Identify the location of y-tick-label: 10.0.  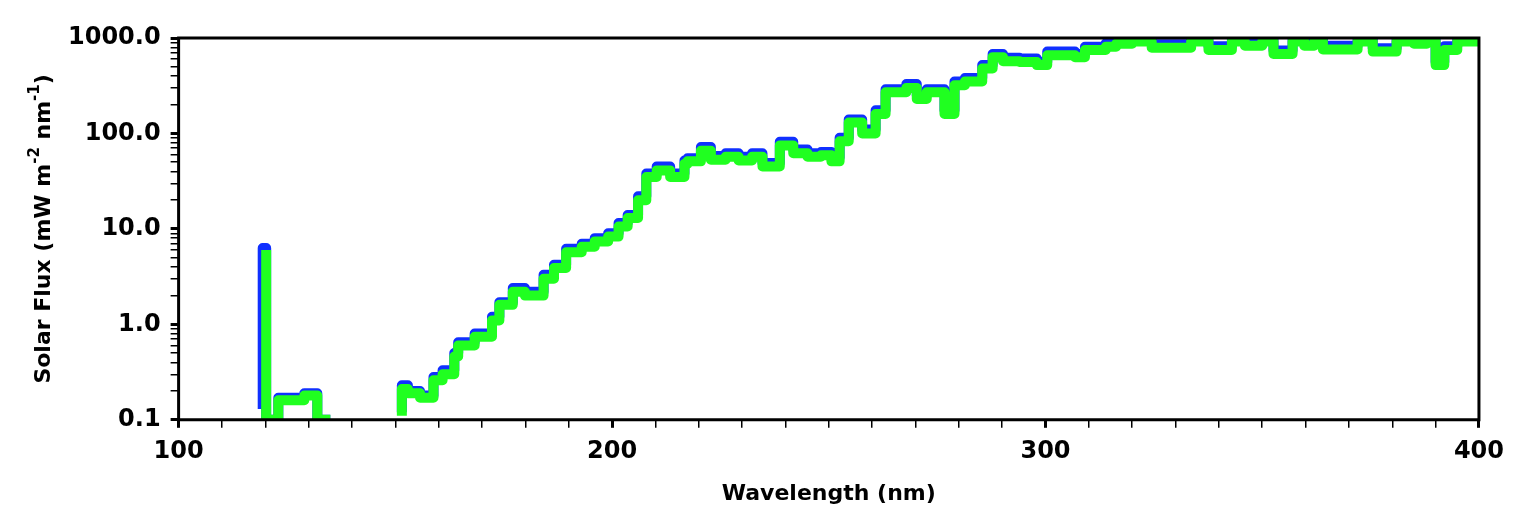
(131, 227).